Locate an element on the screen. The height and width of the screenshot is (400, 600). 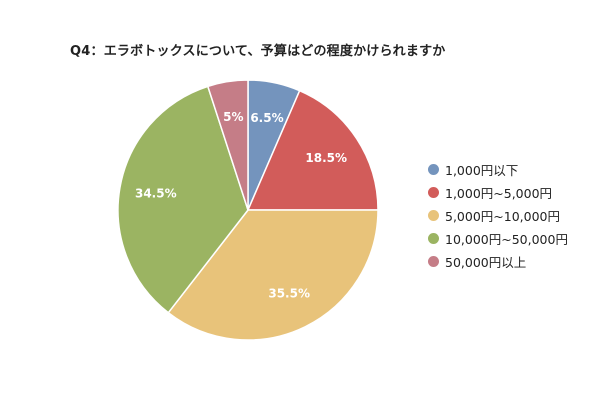
slice-label-4: 34.5% is located at coordinates (156, 193).